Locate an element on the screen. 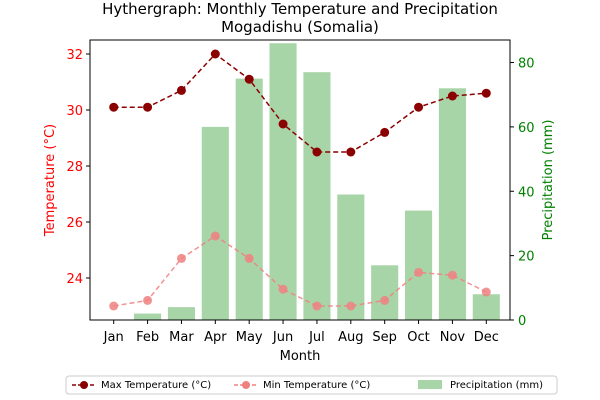 This screenshot has height=400, width=600. x-tick-label-aug: Aug is located at coordinates (350, 337).